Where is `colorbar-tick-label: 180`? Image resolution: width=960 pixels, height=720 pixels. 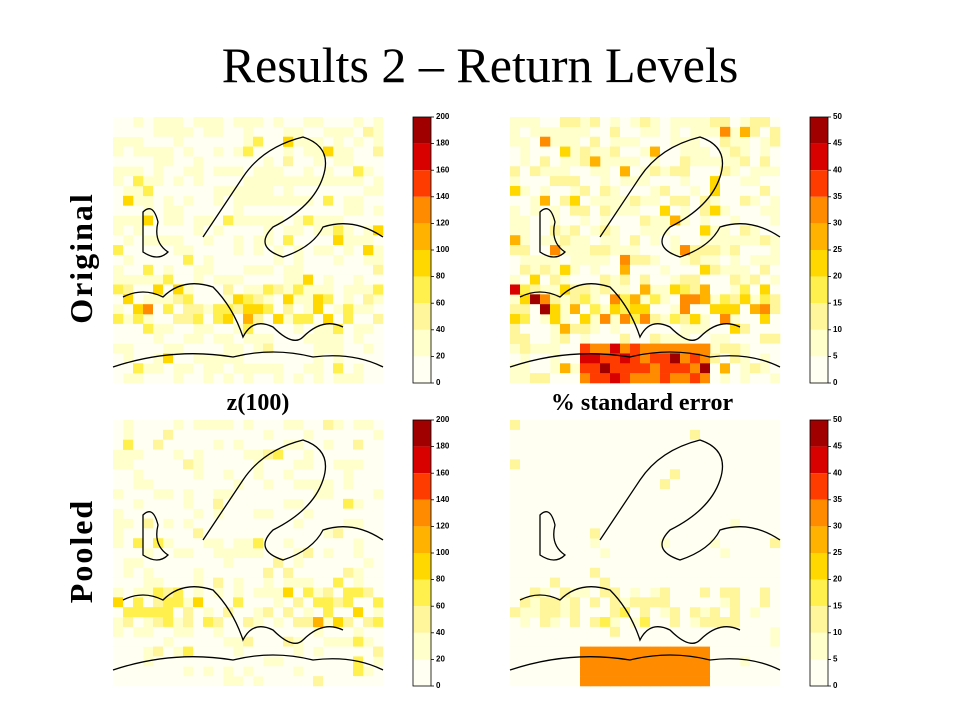 colorbar-tick-label: 180 is located at coordinates (443, 446).